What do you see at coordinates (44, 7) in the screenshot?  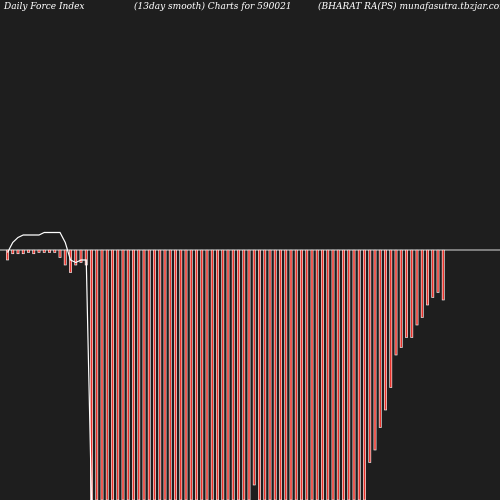 I see `chart-title-left: Daily Force Index` at bounding box center [44, 7].